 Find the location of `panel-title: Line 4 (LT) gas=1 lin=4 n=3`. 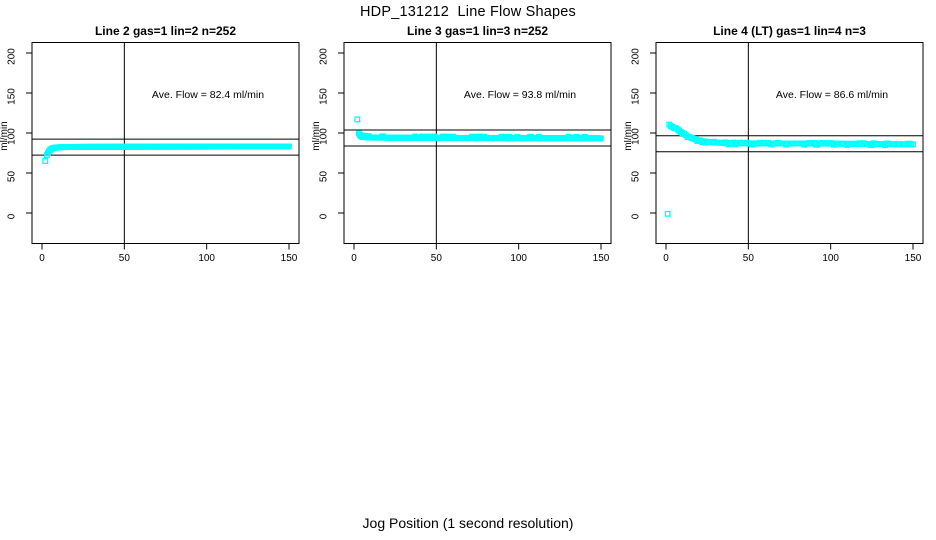

panel-title: Line 4 (LT) gas=1 lin=4 n=3 is located at coordinates (789, 31).